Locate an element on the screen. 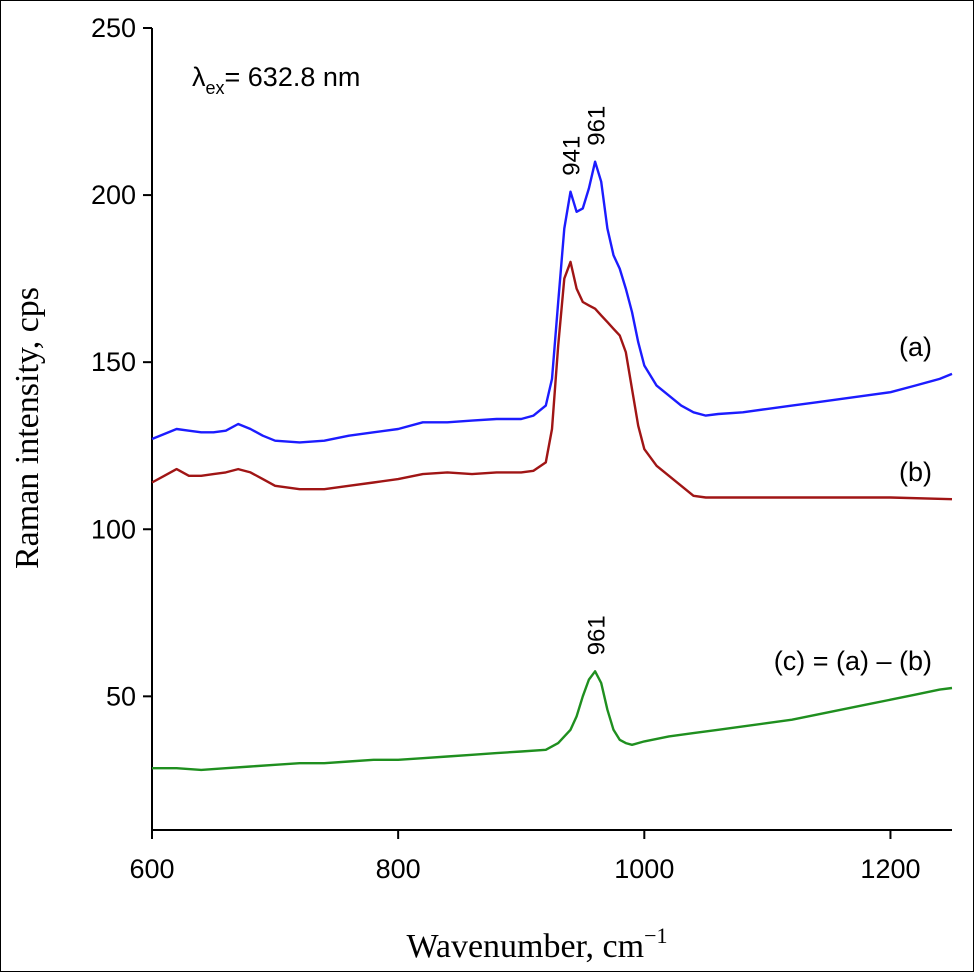 The height and width of the screenshot is (972, 974). series-c-line is located at coordinates (552, 721).